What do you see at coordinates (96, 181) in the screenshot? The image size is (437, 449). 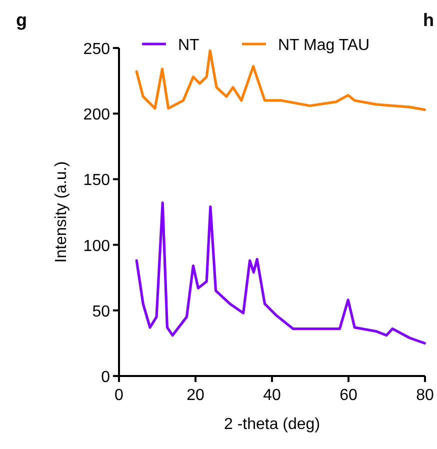 I see `y-tick-label: 150` at bounding box center [96, 181].